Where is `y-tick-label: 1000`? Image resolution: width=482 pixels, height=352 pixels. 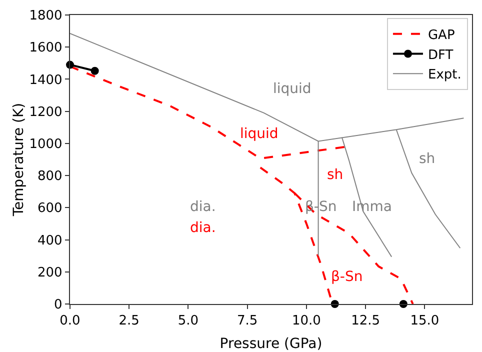 y-tick-label: 1000 is located at coordinates (45, 144).